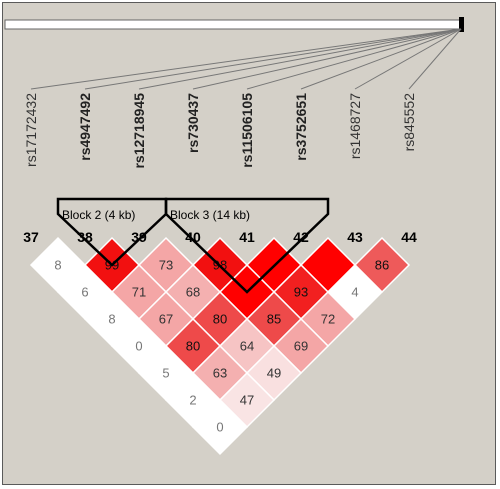 Image resolution: width=500 pixels, height=489 pixels. Describe the element at coordinates (301, 346) in the screenshot. I see `ld-cell-value: 69` at that location.